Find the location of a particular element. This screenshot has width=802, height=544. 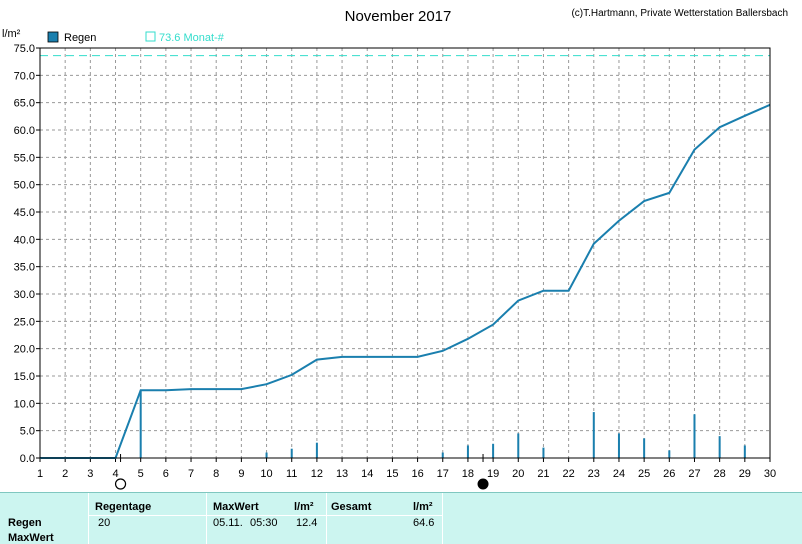

y-tick-label: 55.0 is located at coordinates (24, 158).